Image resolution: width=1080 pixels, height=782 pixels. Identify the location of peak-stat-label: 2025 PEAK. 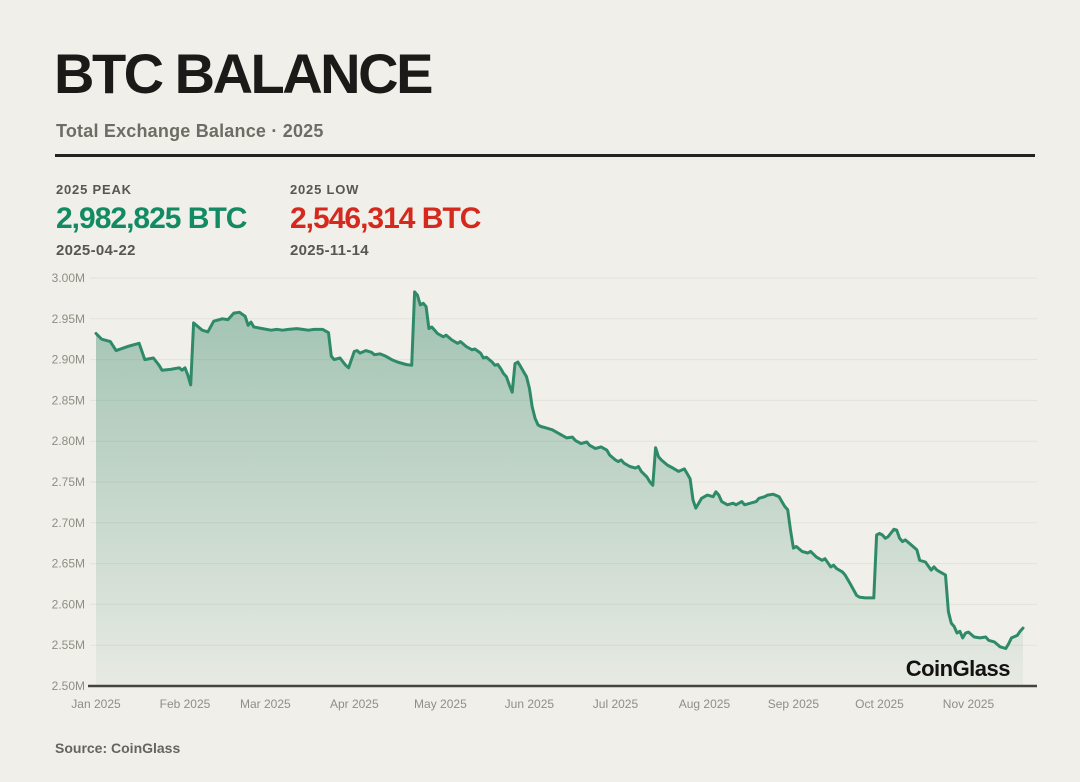
(94, 189).